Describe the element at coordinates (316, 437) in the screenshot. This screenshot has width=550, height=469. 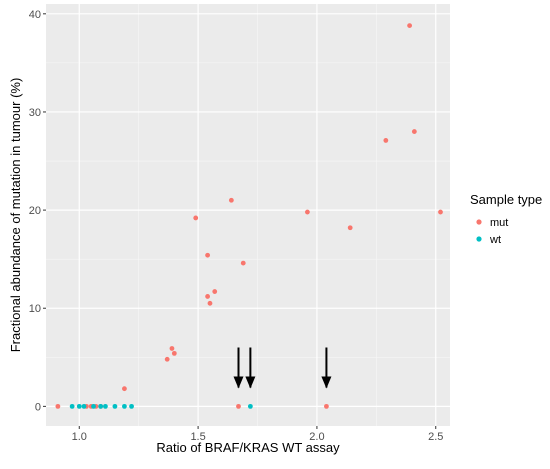
I see `x-tick-label: 2.0` at that location.